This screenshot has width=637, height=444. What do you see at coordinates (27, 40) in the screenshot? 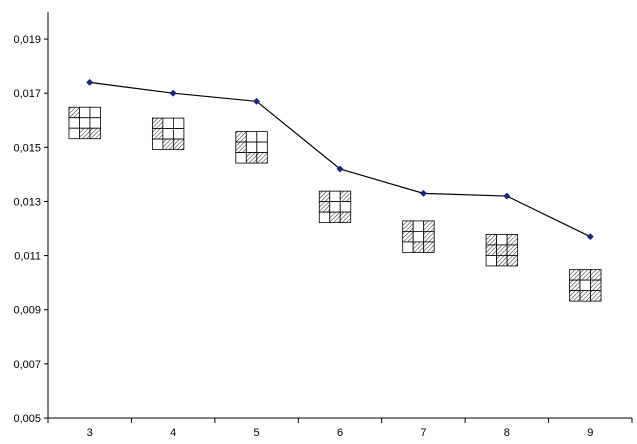
I see `y-tick-label: 0,019` at bounding box center [27, 40].